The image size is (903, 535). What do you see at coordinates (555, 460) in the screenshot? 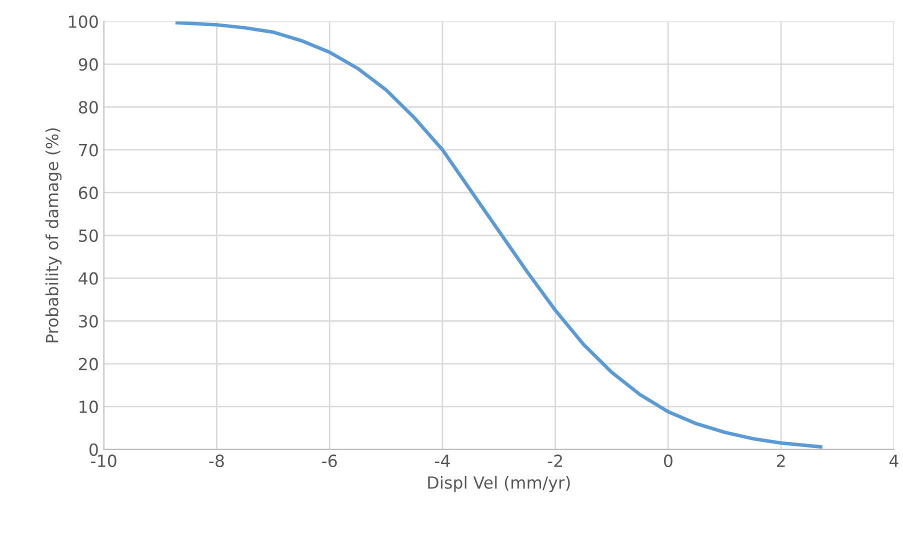
I see `x-tick-label: -2` at bounding box center [555, 460].